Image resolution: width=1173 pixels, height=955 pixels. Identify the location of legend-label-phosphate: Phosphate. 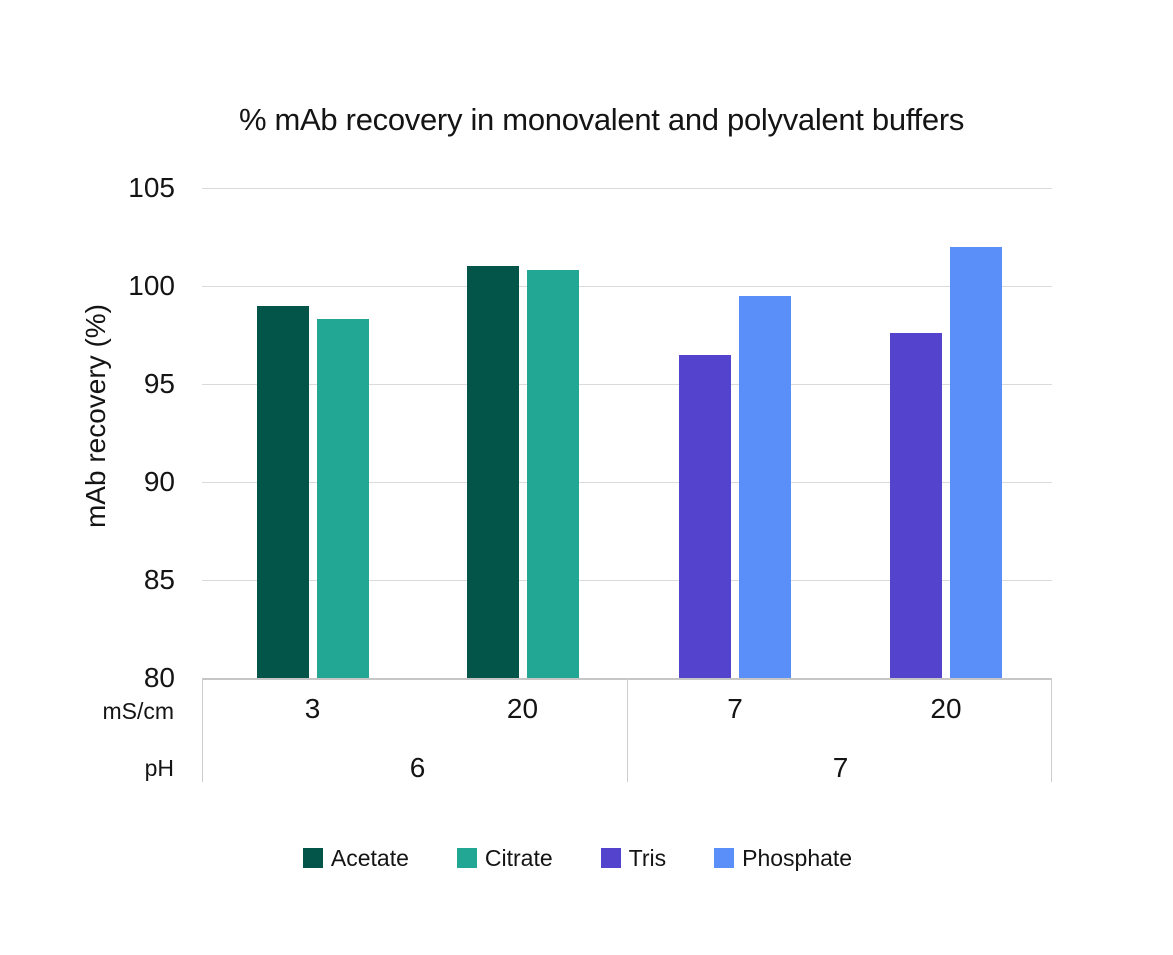
(797, 858).